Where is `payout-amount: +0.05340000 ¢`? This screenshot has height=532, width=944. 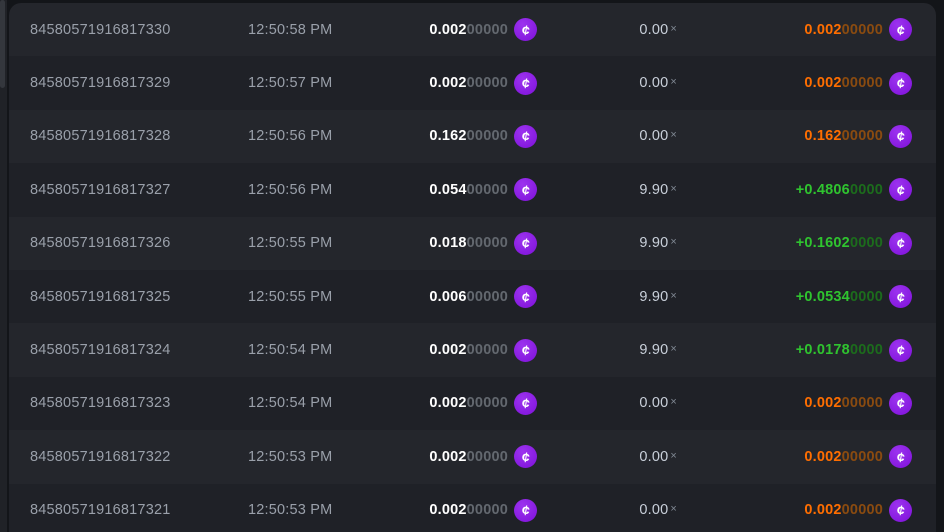
payout-amount: +0.05340000 ¢ is located at coordinates (806, 297).